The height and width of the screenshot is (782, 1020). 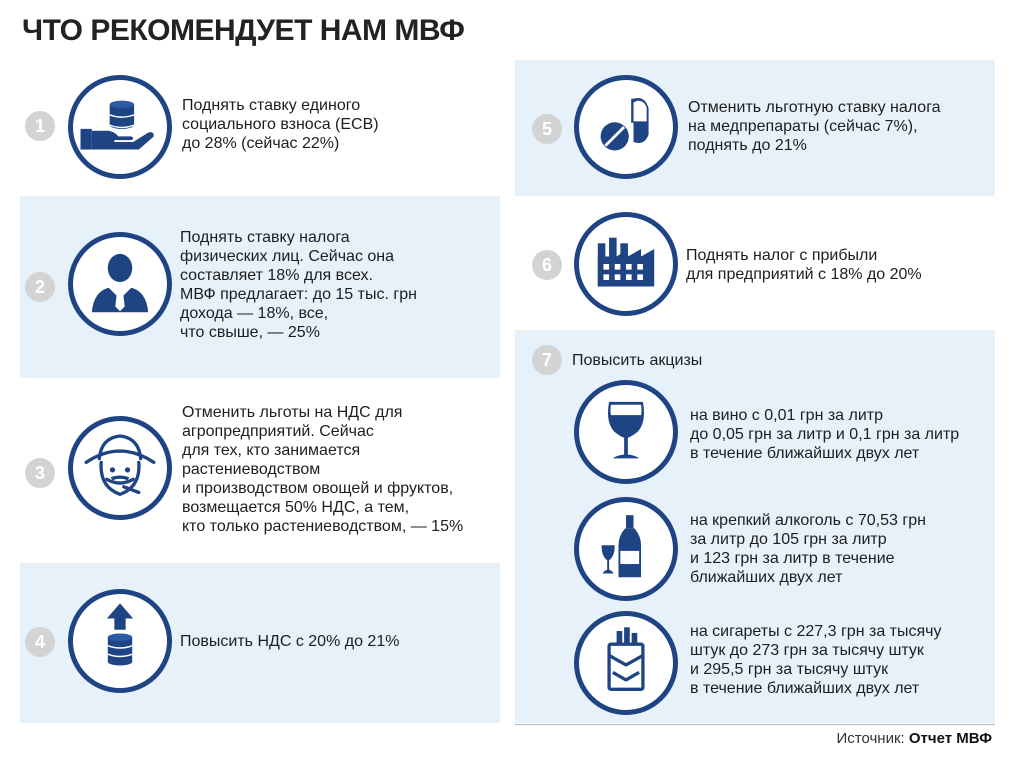 What do you see at coordinates (626, 127) in the screenshot?
I see `pills-icon` at bounding box center [626, 127].